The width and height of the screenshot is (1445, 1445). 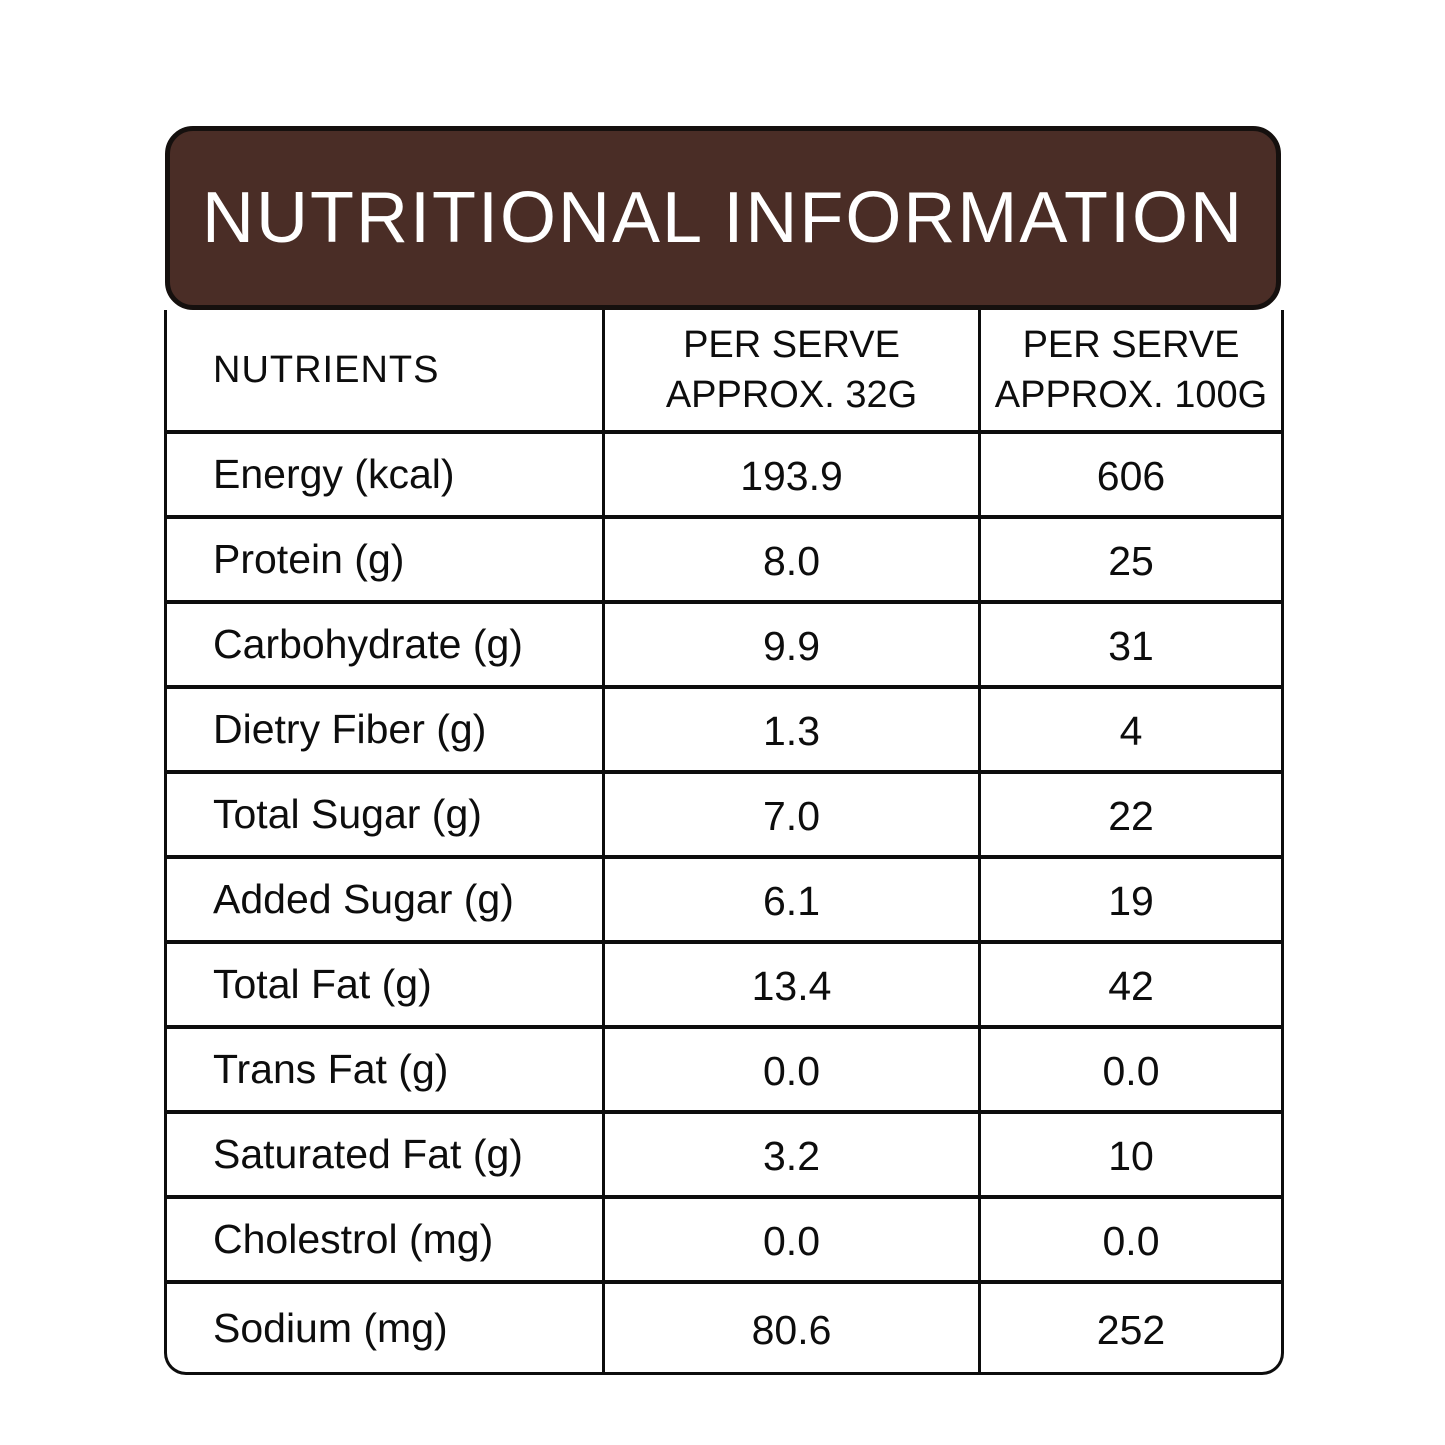 What do you see at coordinates (386, 474) in the screenshot?
I see `nutrient-name: Energy (kcal)` at bounding box center [386, 474].